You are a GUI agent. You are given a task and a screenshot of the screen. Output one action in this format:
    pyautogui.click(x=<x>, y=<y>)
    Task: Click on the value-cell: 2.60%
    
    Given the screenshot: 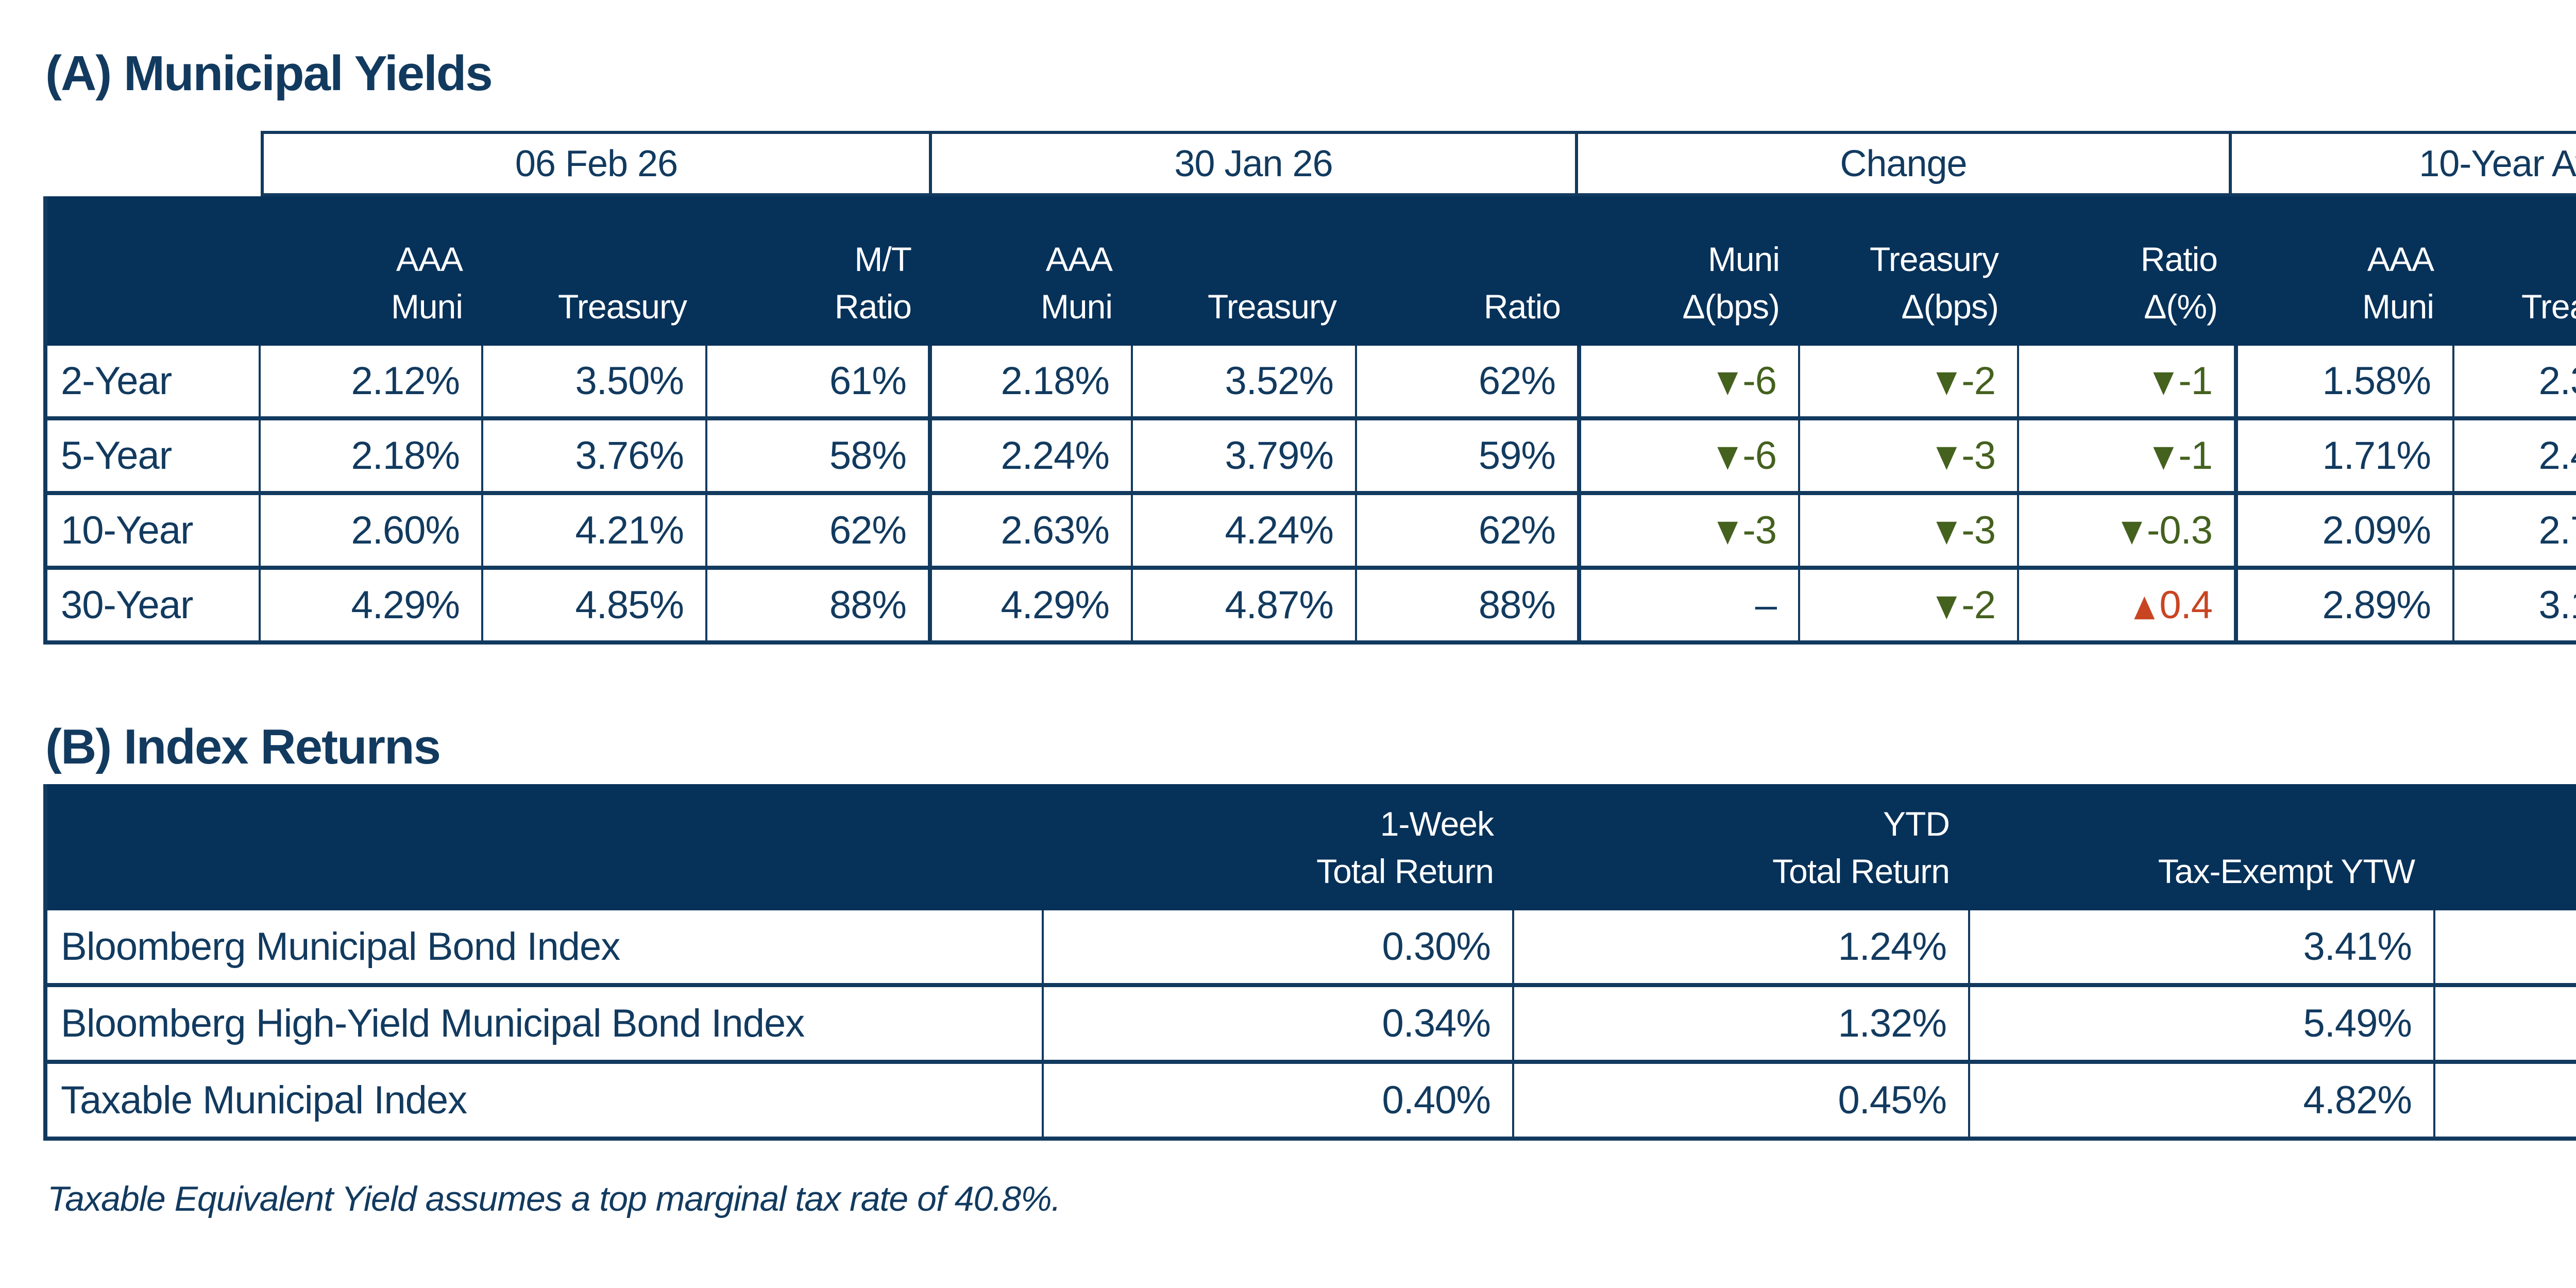 What is the action you would take?
    pyautogui.click(x=372, y=530)
    